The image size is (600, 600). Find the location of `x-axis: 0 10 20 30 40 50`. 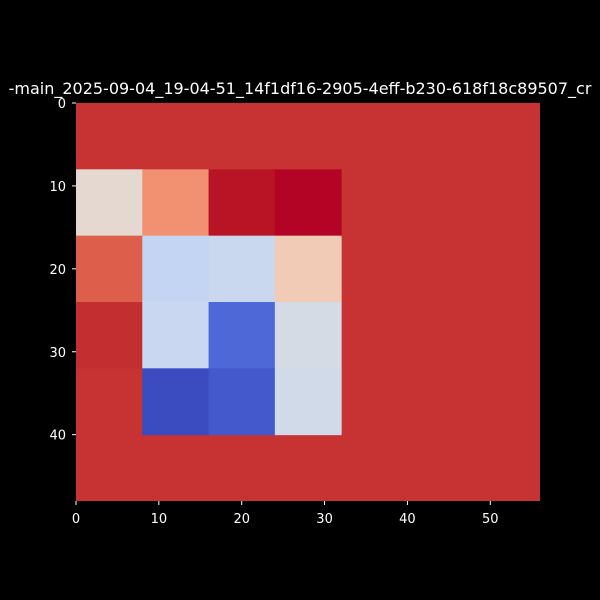

x-axis: 0 10 20 30 40 50 is located at coordinates (285, 514).